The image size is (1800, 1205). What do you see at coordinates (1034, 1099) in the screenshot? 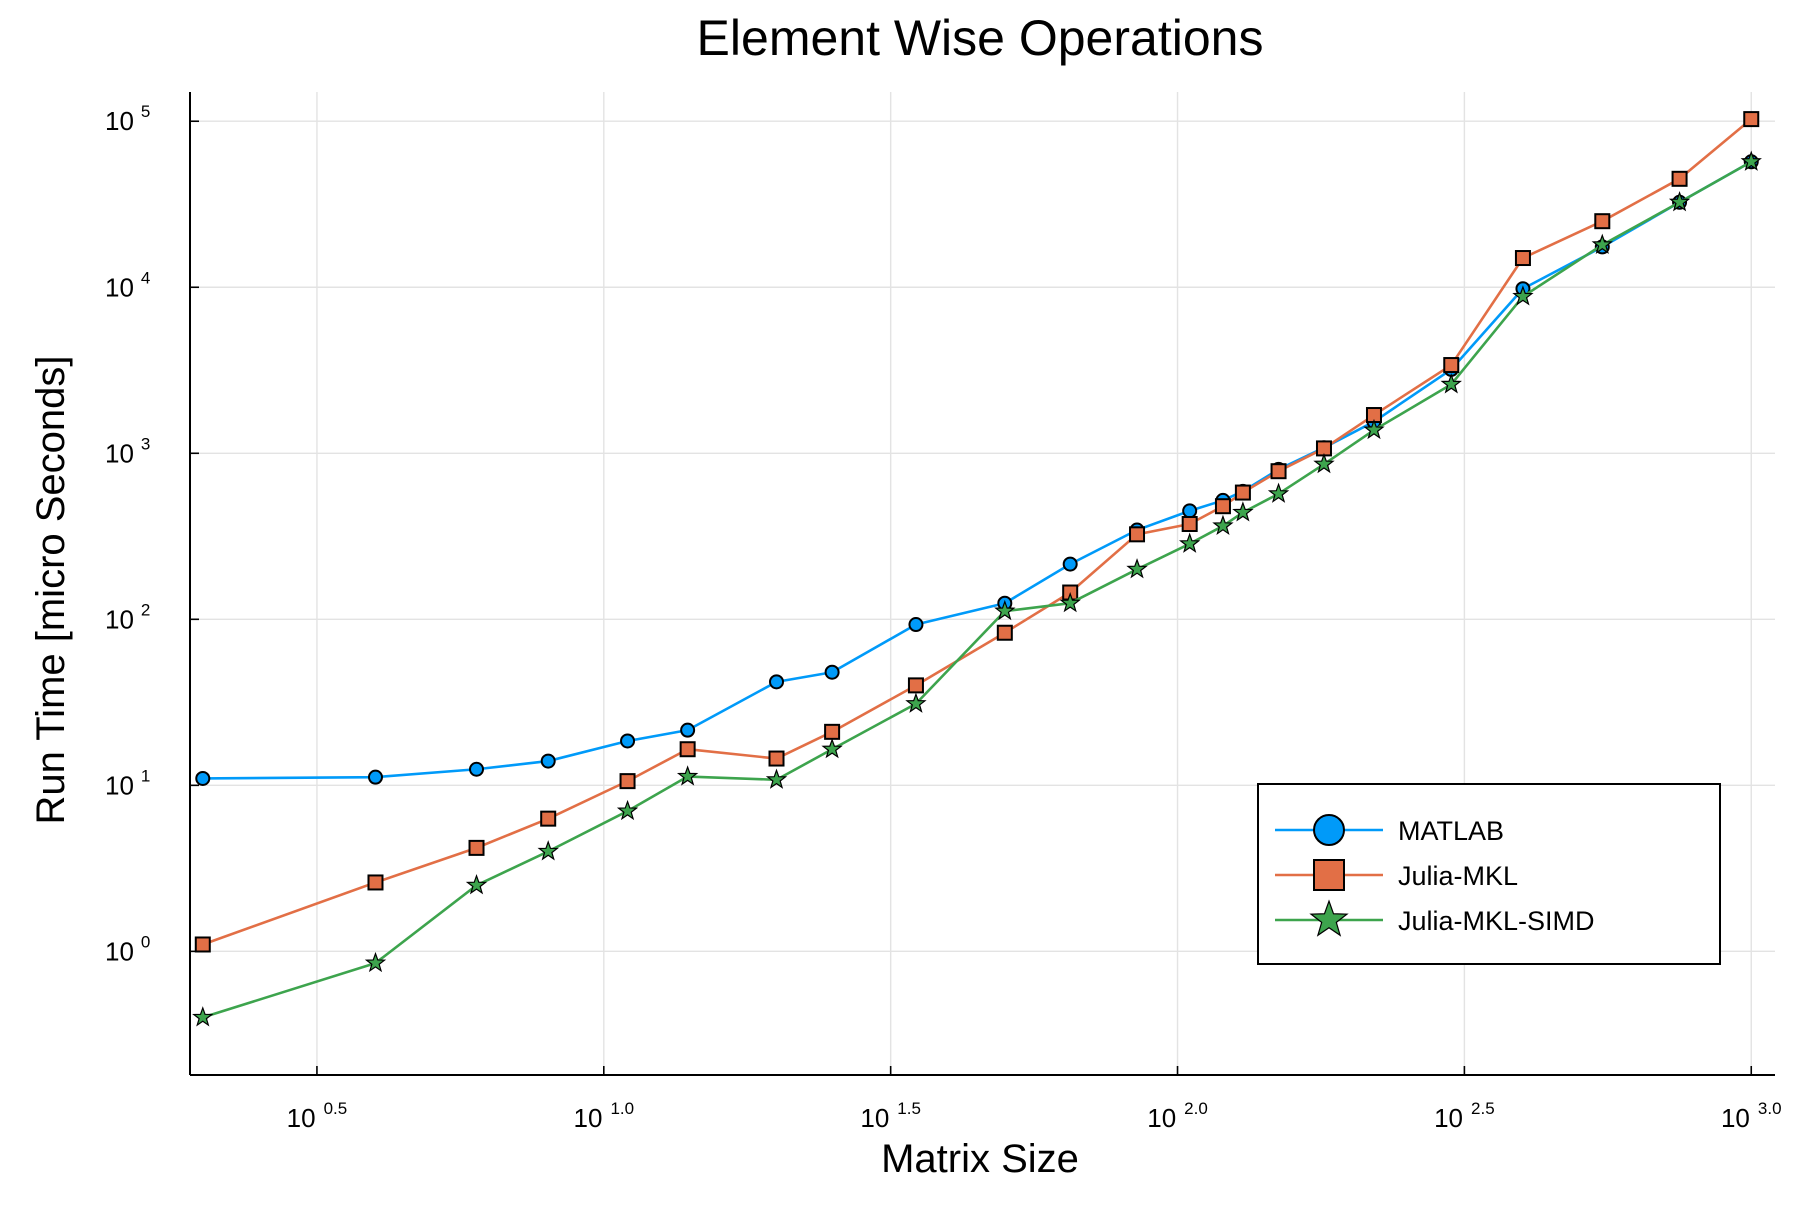
I see `x-ticks: 100.5101.0101.5102.0102.5103.0` at bounding box center [1034, 1099].